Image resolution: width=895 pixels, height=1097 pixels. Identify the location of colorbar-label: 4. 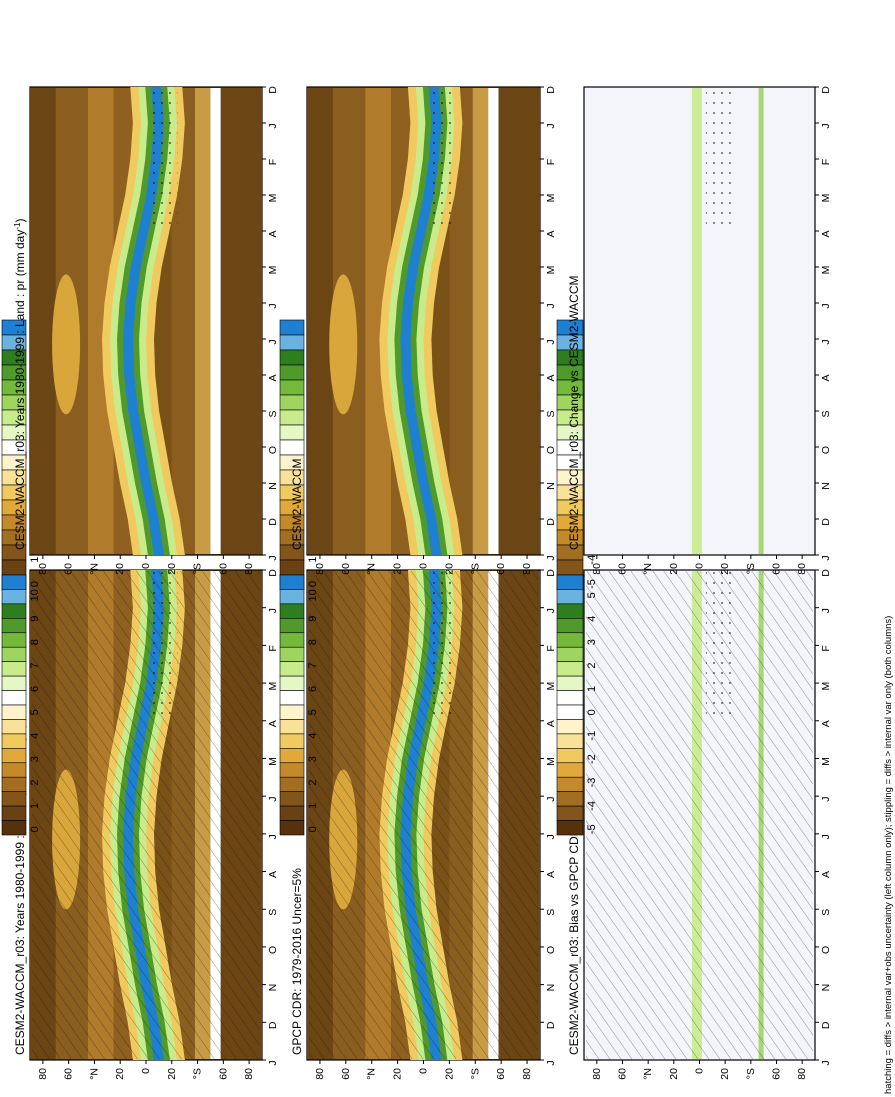
(35, 736).